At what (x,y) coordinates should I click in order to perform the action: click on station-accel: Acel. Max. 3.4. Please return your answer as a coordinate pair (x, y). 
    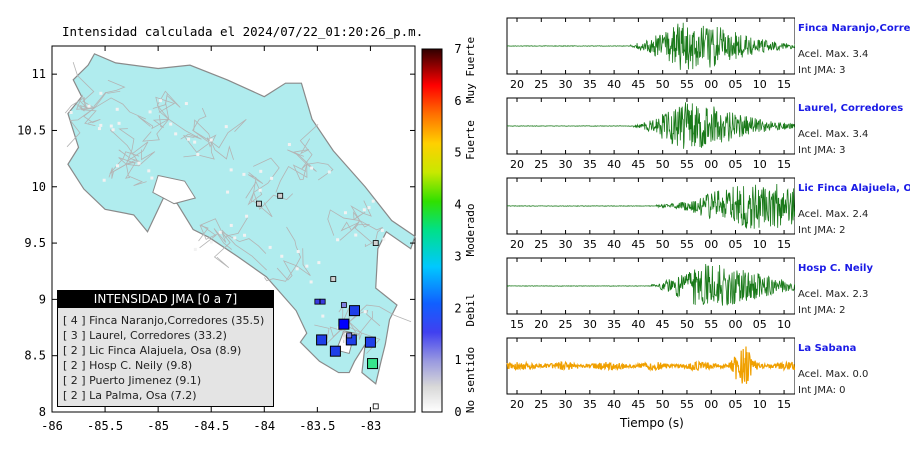
    Looking at the image, I should click on (833, 54).